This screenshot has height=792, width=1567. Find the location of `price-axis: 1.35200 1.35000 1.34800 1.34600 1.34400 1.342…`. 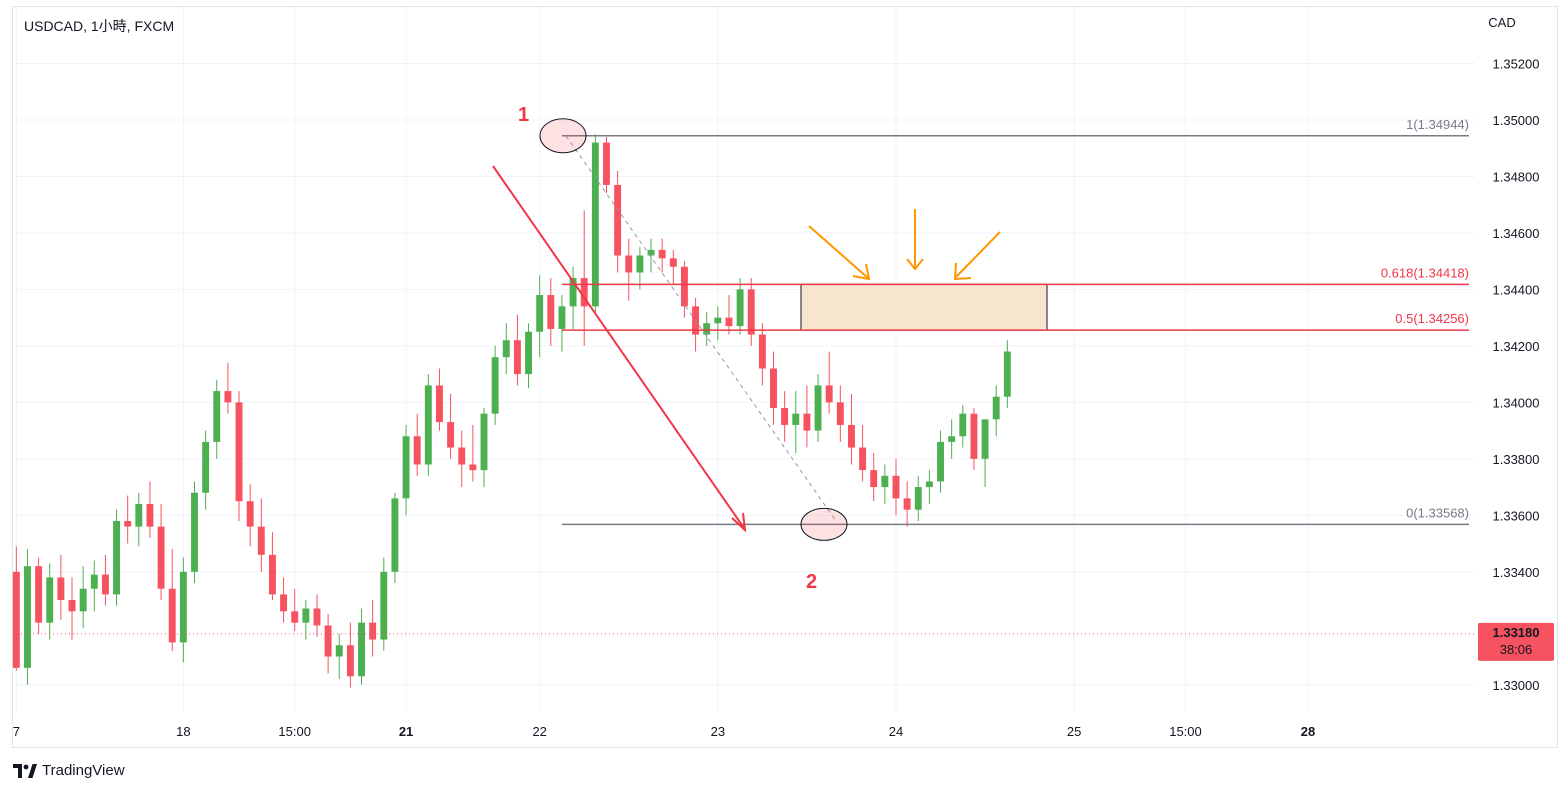

price-axis: 1.35200 1.35000 1.34800 1.34600 1.34400 1.342… is located at coordinates (1516, 374).